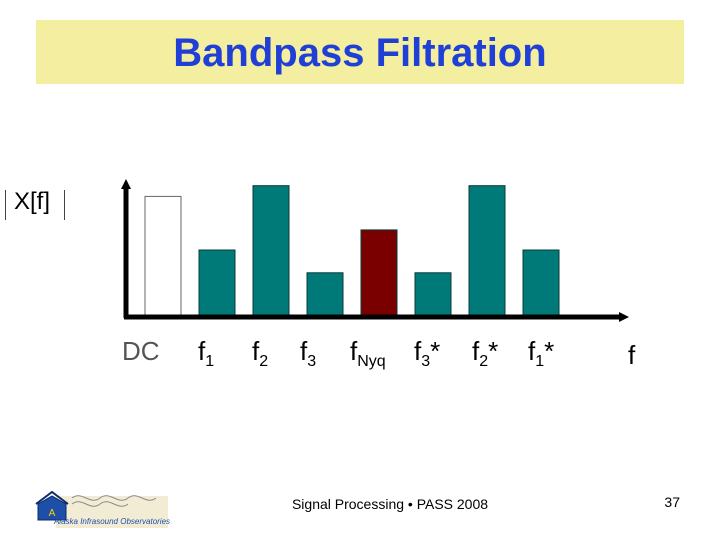  I want to click on x-tick-base: DC, so click(141, 351).